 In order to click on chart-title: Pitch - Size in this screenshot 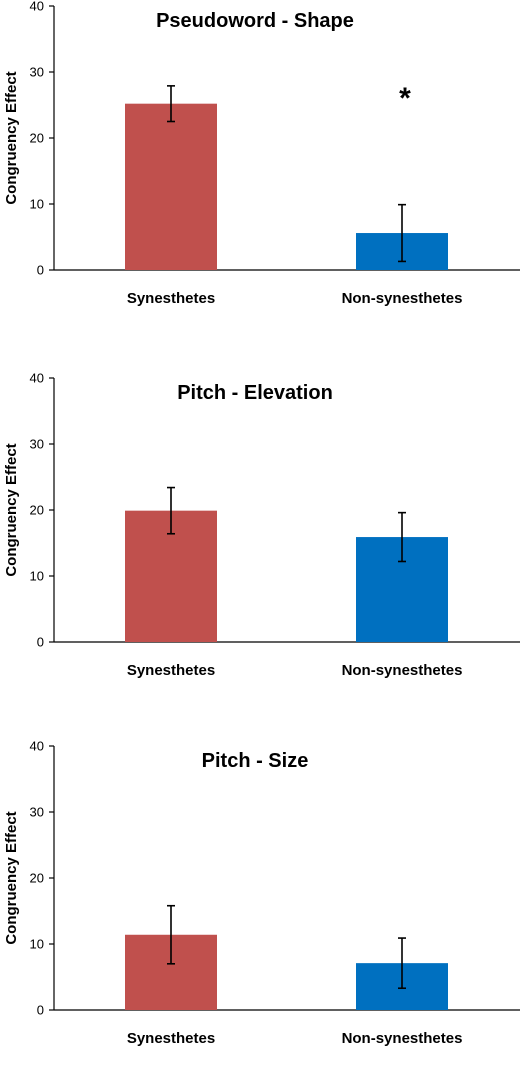, I will do `click(255, 761)`.